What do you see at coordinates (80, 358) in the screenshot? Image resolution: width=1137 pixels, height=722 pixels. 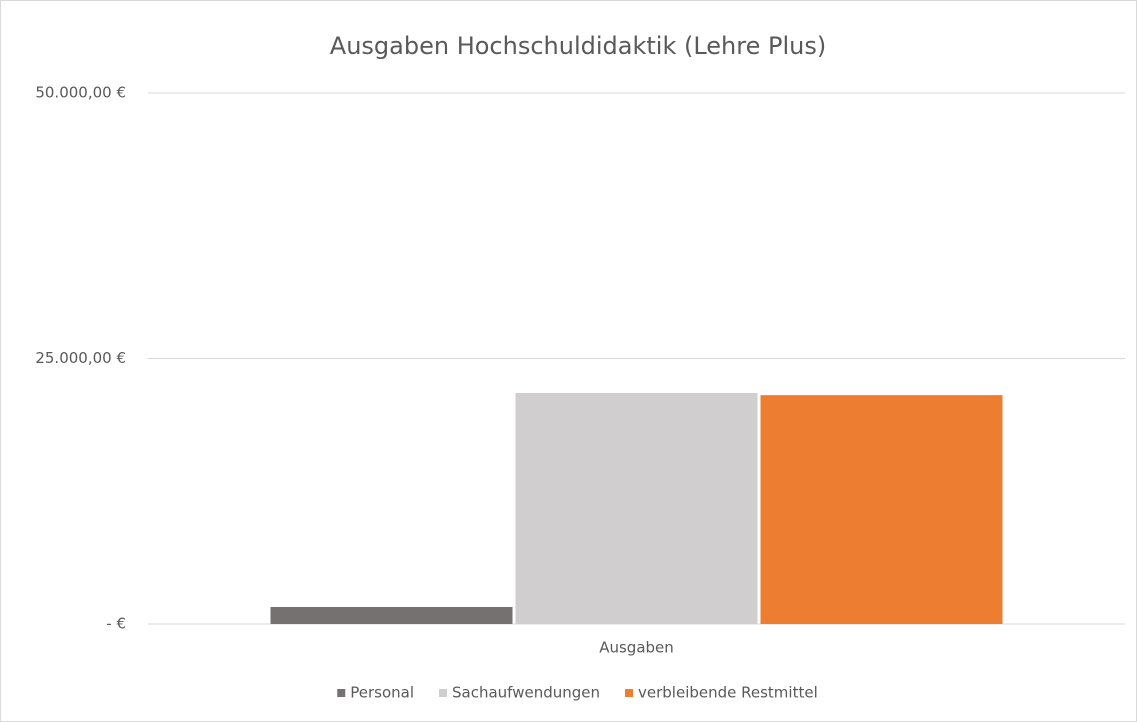 I see `y-tick-label: 25.000,00 €` at bounding box center [80, 358].